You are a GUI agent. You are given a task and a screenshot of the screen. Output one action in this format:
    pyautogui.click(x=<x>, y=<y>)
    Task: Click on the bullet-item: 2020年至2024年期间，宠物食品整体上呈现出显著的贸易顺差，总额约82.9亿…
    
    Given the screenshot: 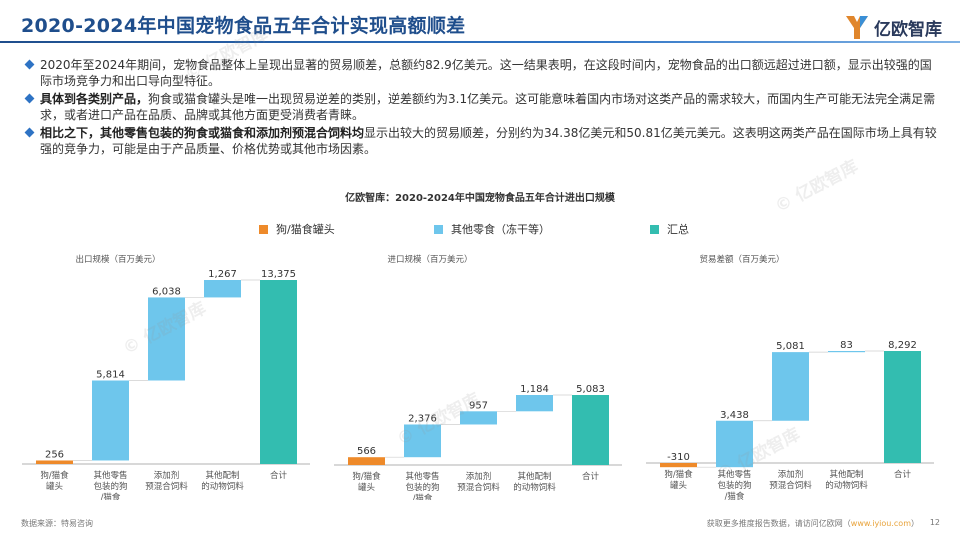 What is the action you would take?
    pyautogui.click(x=481, y=73)
    